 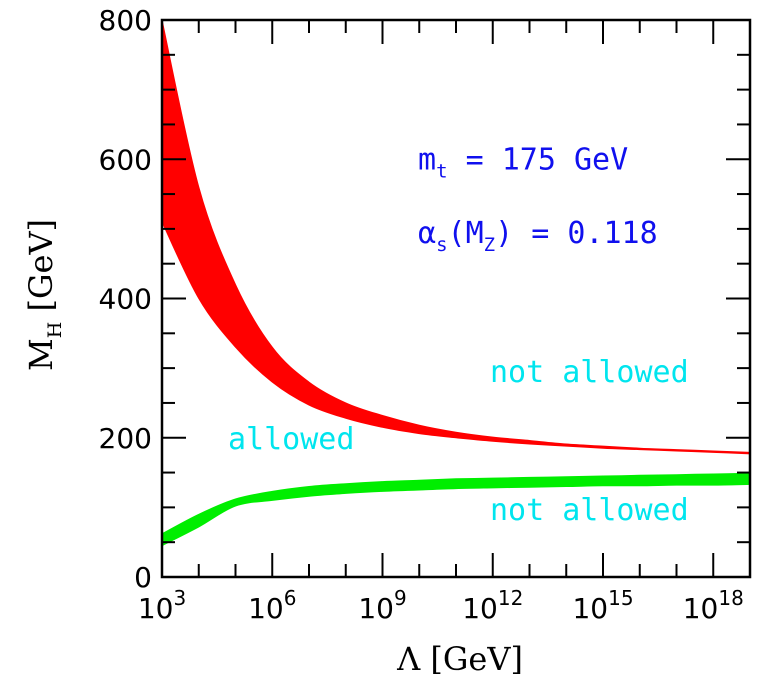 I want to click on x-tick-label: 10¹², so click(x=492, y=605).